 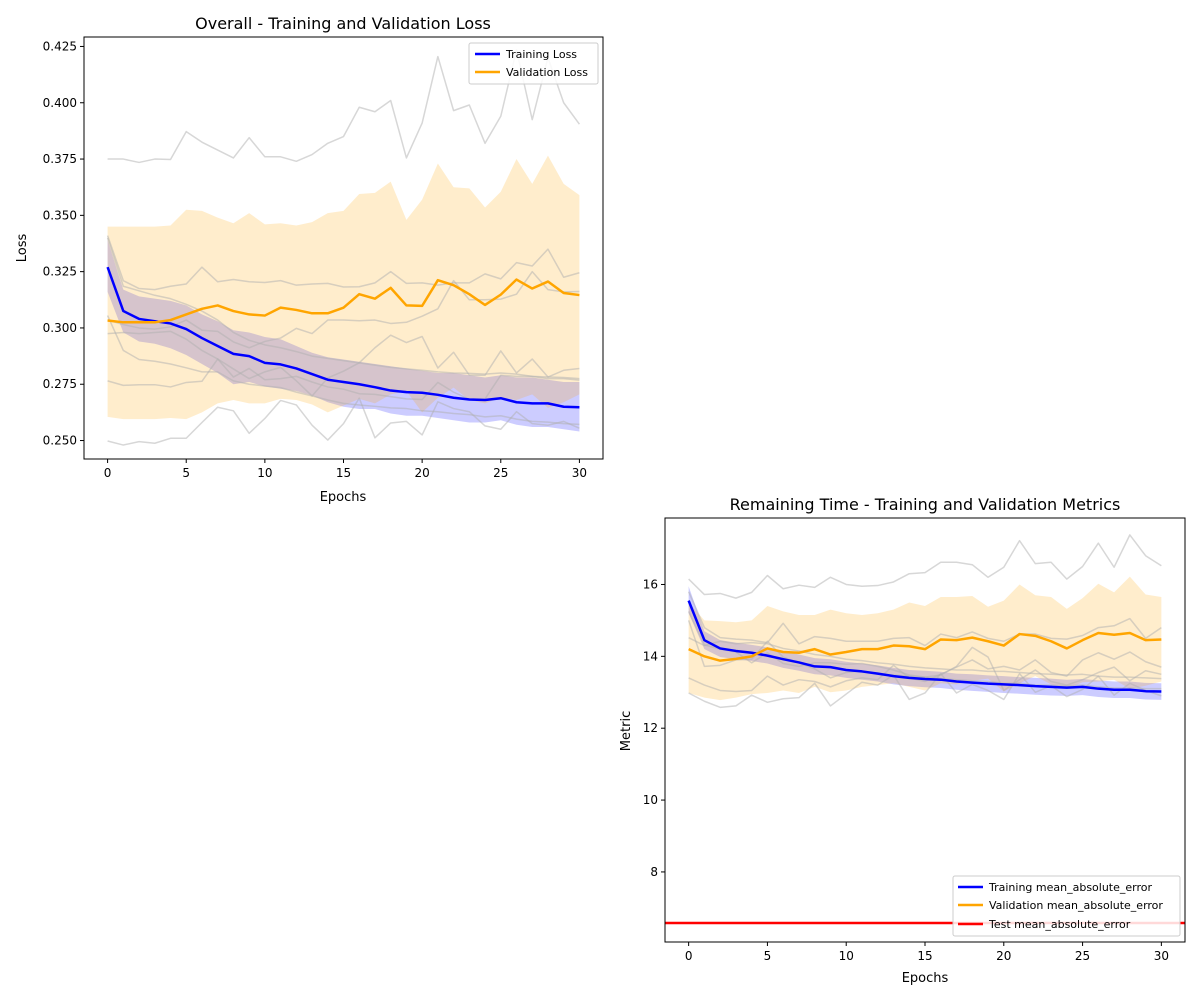 I want to click on chart-1-xtick-label: 15, so click(x=924, y=956).